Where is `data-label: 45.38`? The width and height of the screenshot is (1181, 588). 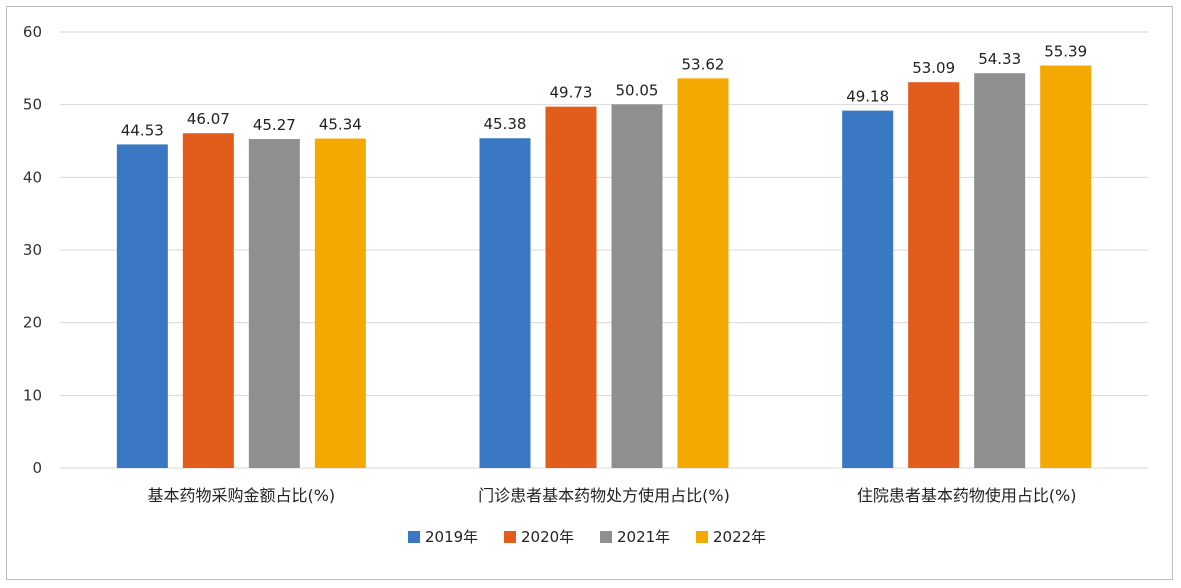
data-label: 45.38 is located at coordinates (505, 124).